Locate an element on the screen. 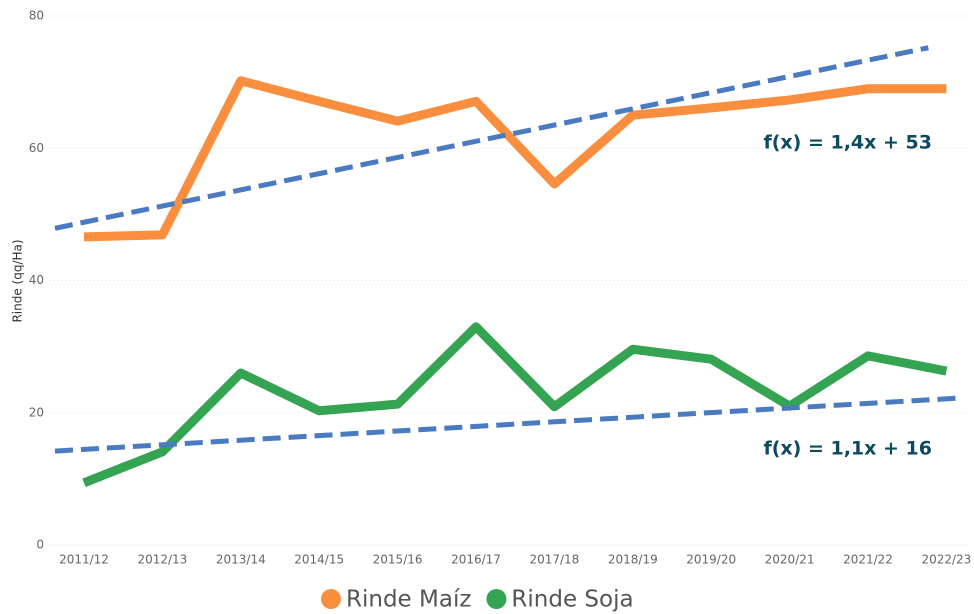 The height and width of the screenshot is (614, 974). y-tick-label: 0 is located at coordinates (40, 545).